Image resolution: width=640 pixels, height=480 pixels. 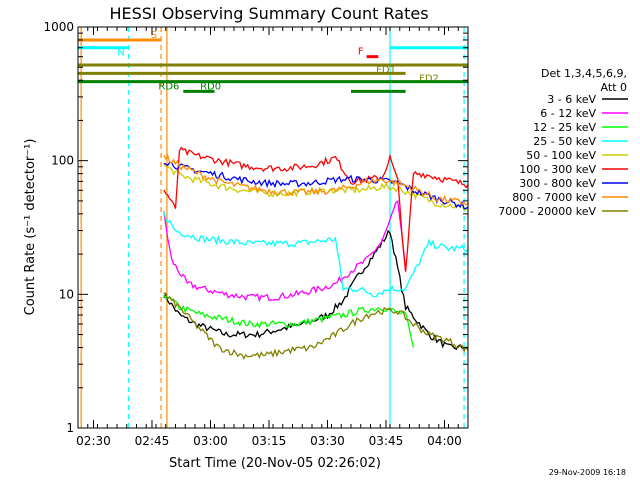 What do you see at coordinates (93, 441) in the screenshot?
I see `x-tick-label: 02:30` at bounding box center [93, 441].